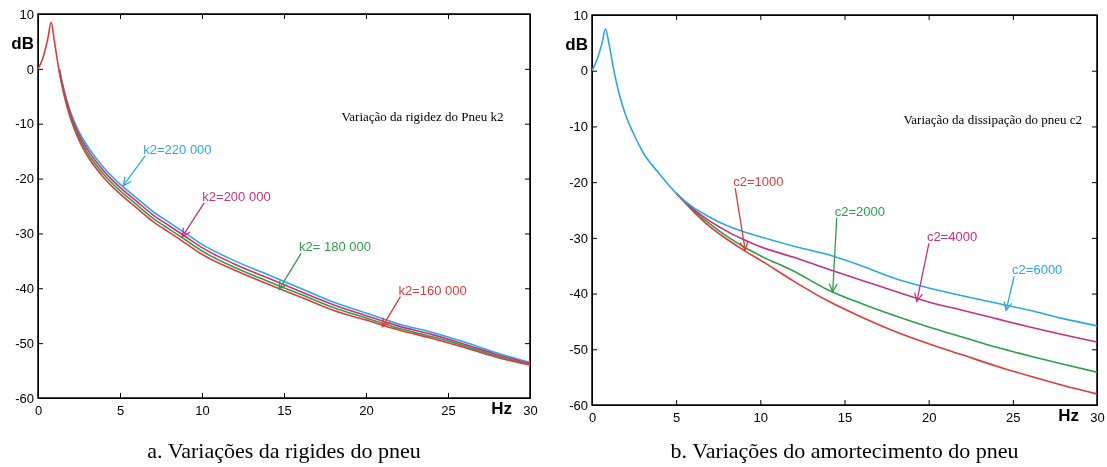 The height and width of the screenshot is (467, 1107). What do you see at coordinates (859, 211) in the screenshot?
I see `annotation: c2=2000` at bounding box center [859, 211].